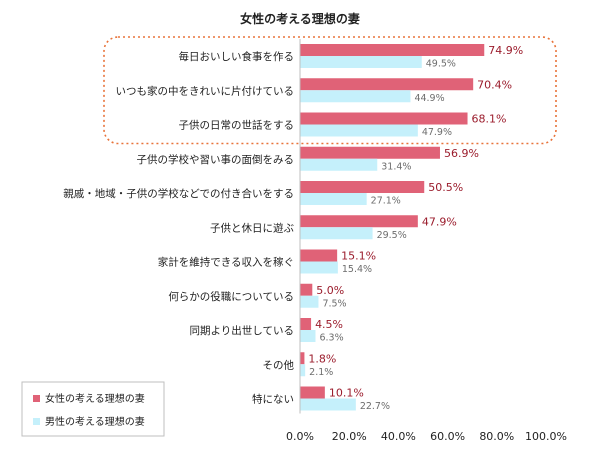 This screenshot has height=450, width=600. I want to click on data-label-women: 4.5%, so click(329, 324).